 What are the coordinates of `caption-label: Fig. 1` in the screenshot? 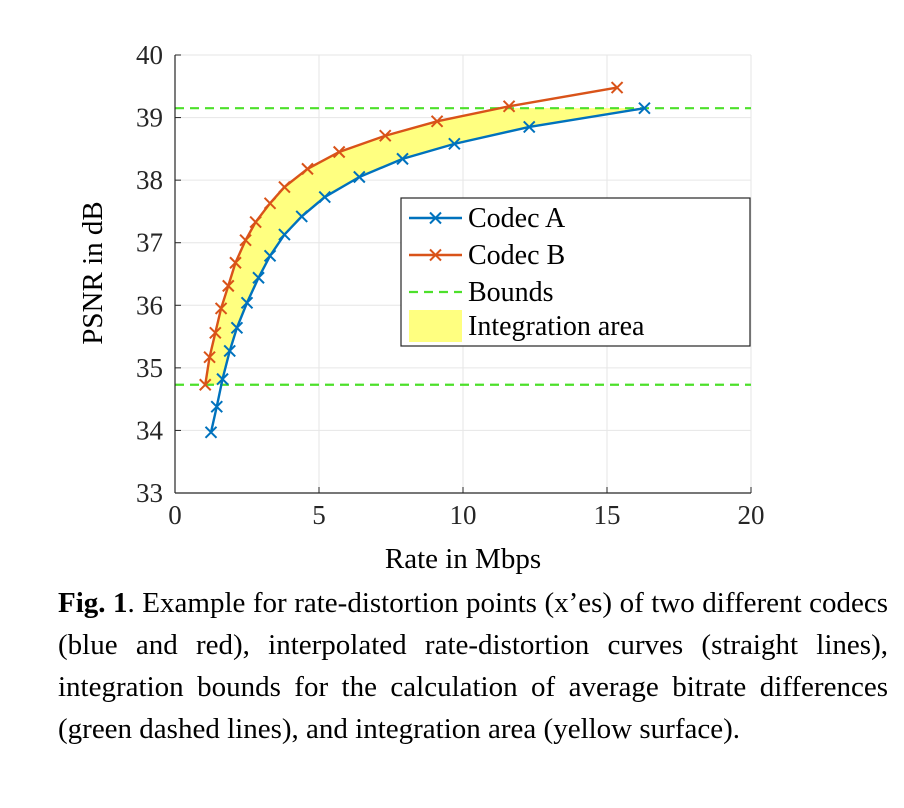 It's located at (93, 603).